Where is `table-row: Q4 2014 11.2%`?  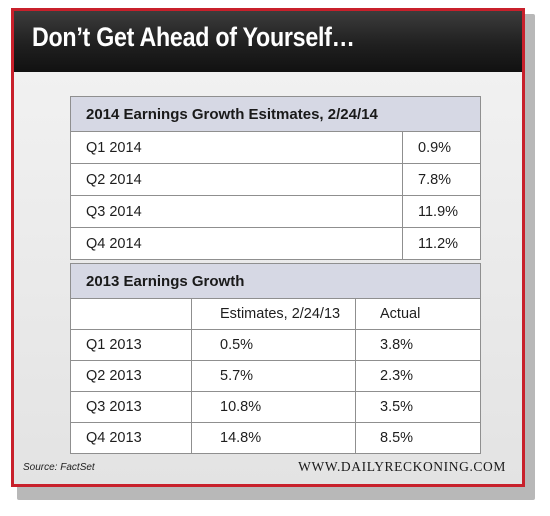
table-row: Q4 2014 11.2% is located at coordinates (275, 243).